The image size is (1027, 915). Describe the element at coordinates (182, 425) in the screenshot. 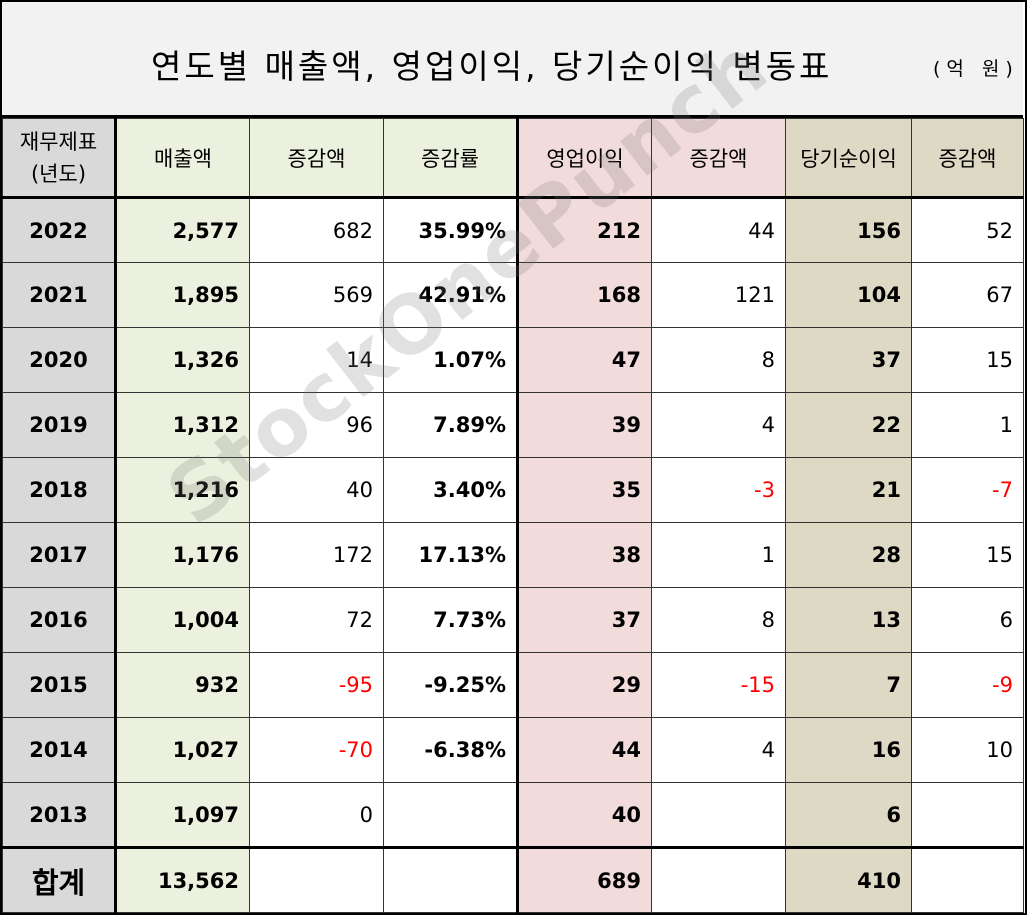

I see `cell-revenue: 1,312` at that location.